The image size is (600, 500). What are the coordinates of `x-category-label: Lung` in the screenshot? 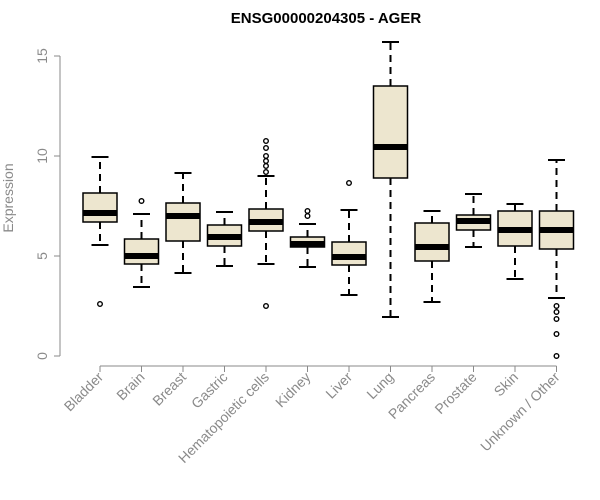 It's located at (379, 385).